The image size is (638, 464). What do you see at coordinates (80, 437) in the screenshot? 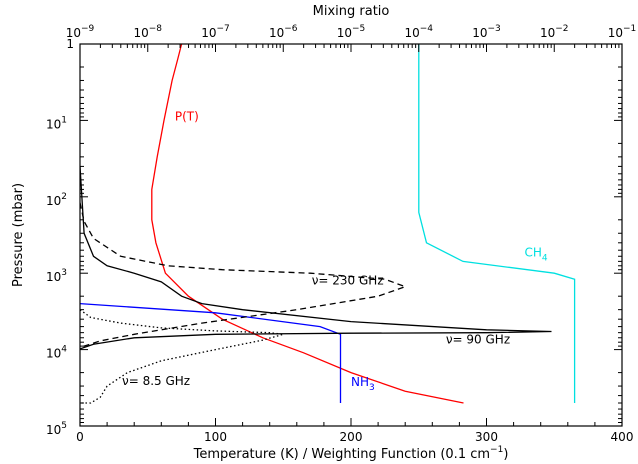
I see `x-tick-label: 0` at bounding box center [80, 437].